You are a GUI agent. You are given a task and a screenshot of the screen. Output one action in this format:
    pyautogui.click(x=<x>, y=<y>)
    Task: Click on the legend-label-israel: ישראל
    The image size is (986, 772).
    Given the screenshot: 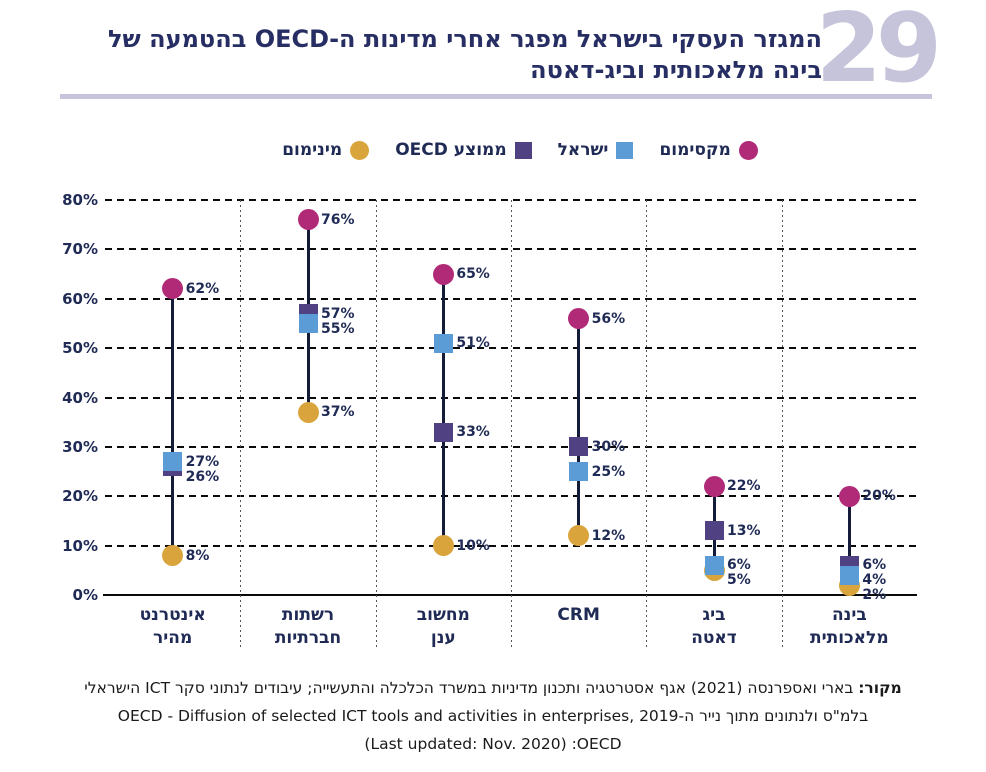 What is the action you would take?
    pyautogui.click(x=583, y=150)
    